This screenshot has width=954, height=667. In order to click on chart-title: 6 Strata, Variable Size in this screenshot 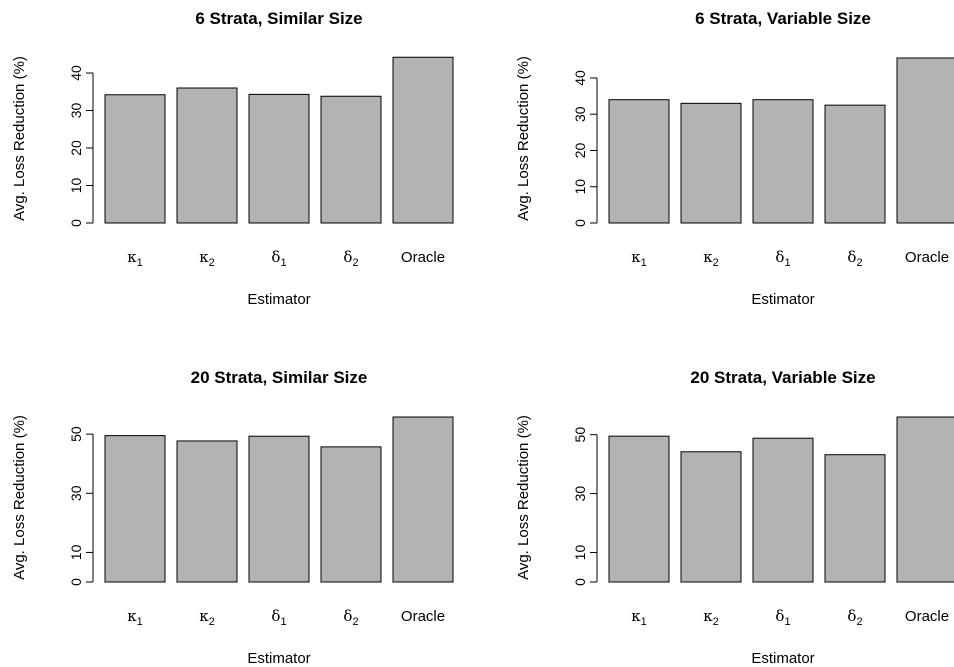, I will do `click(783, 18)`.